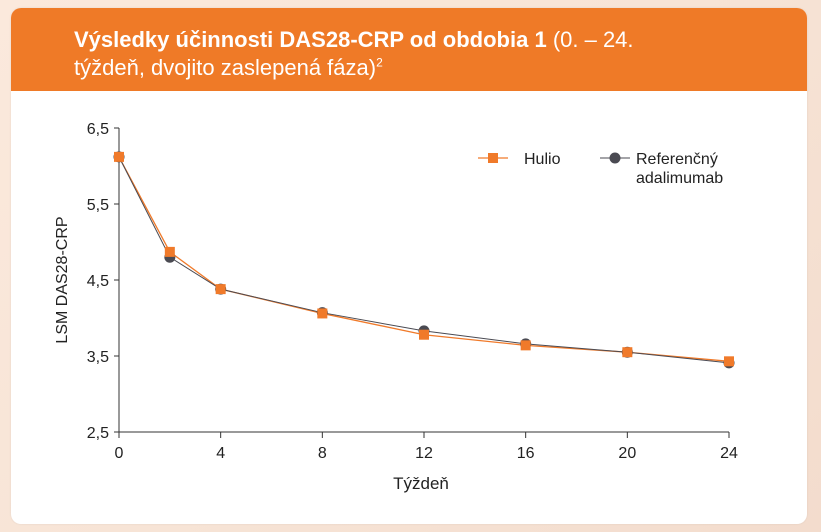 This screenshot has width=821, height=532. Describe the element at coordinates (542, 159) in the screenshot. I see `legend-hulio-label: Hulio` at that location.